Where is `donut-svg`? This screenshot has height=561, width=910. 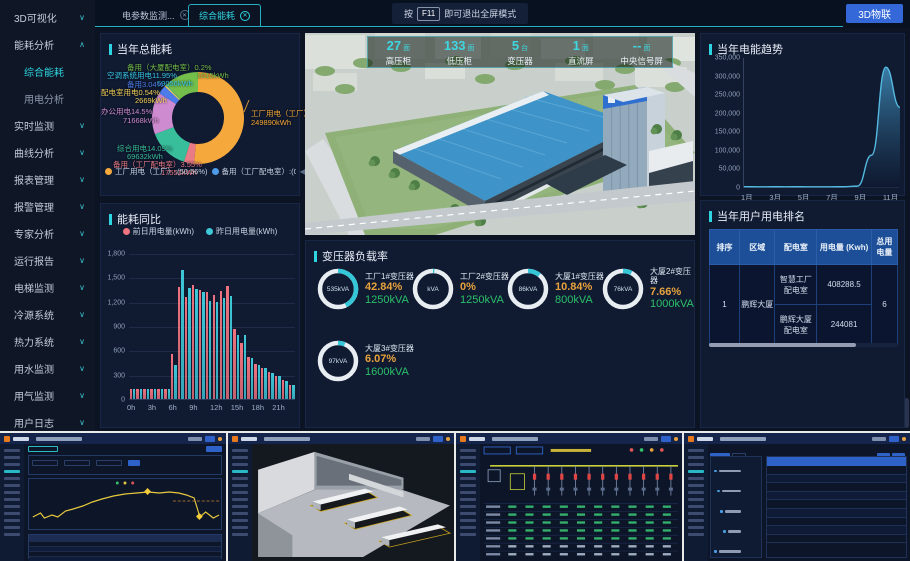 donut-svg is located at coordinates (201, 118).